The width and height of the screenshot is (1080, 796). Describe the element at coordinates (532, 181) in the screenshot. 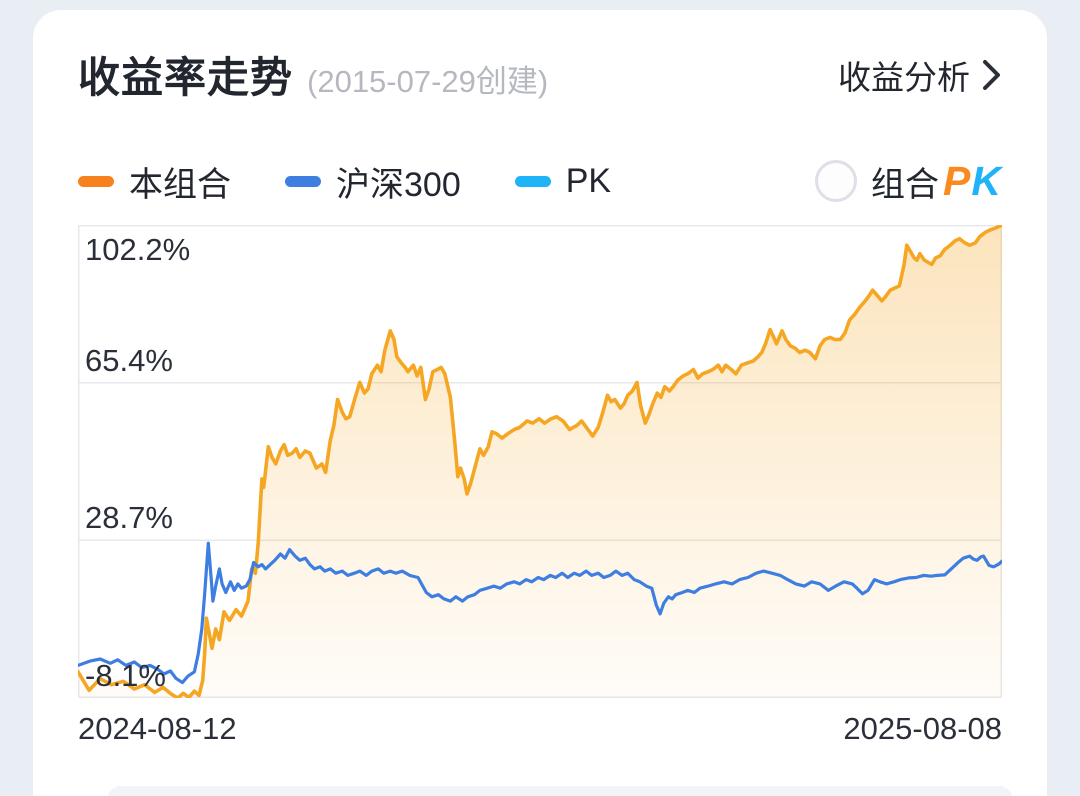

I see `pk-line-swatch` at that location.